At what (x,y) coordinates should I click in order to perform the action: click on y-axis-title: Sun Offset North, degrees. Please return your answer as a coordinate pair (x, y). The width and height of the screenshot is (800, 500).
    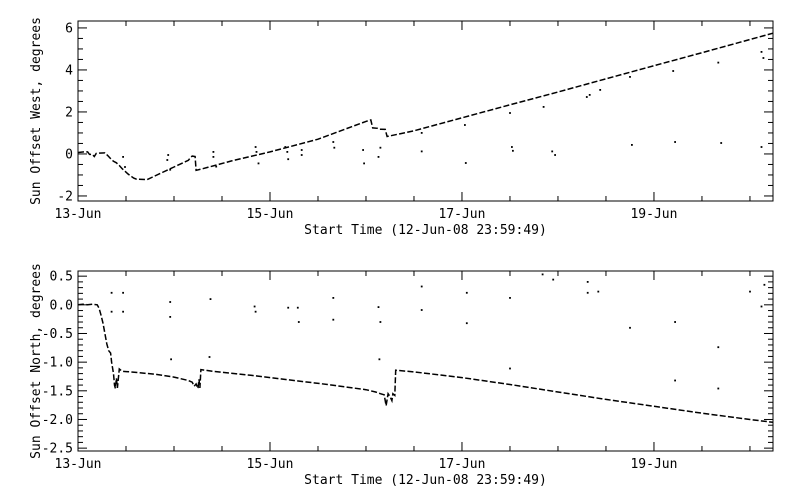
    Looking at the image, I should click on (36, 361).